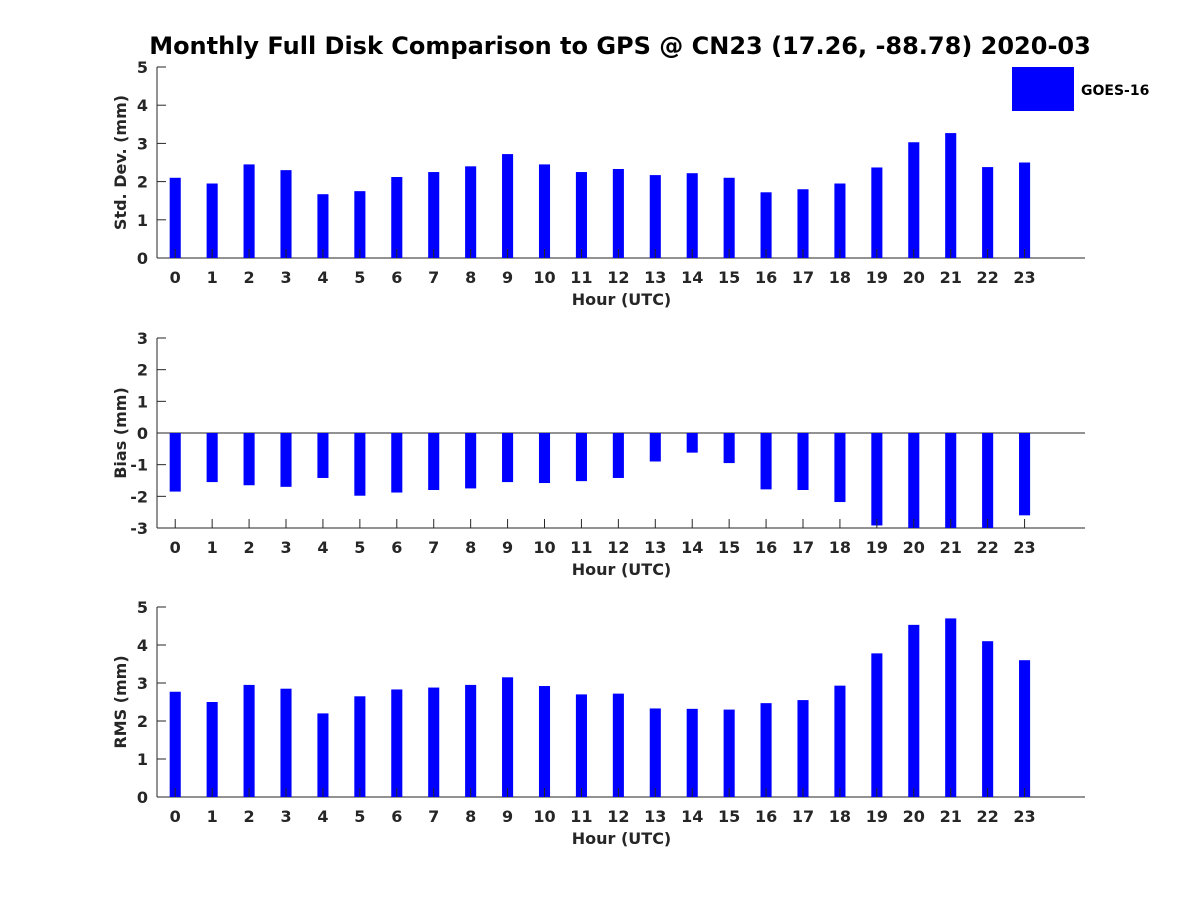  What do you see at coordinates (692, 816) in the screenshot?
I see `x-tick-label: 14` at bounding box center [692, 816].